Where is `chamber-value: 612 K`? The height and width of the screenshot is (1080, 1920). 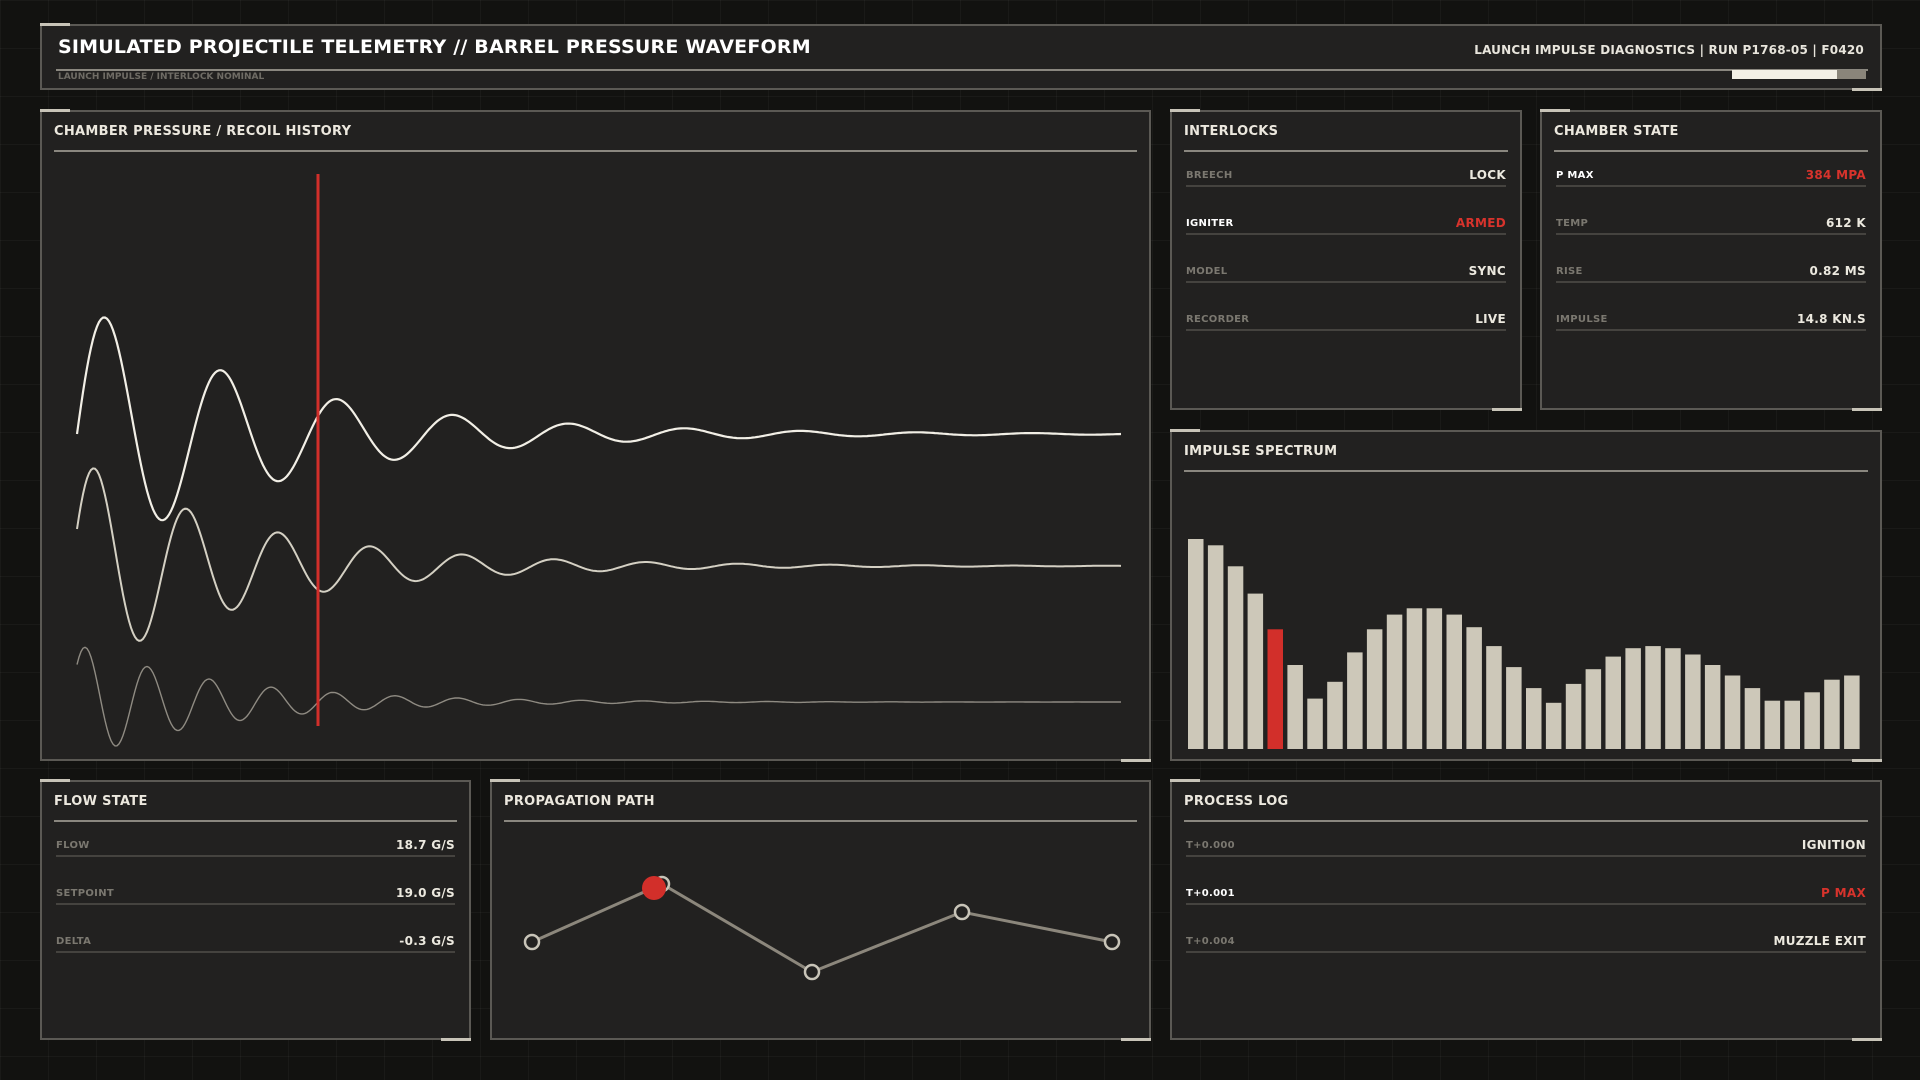 chamber-value: 612 K is located at coordinates (1845, 223).